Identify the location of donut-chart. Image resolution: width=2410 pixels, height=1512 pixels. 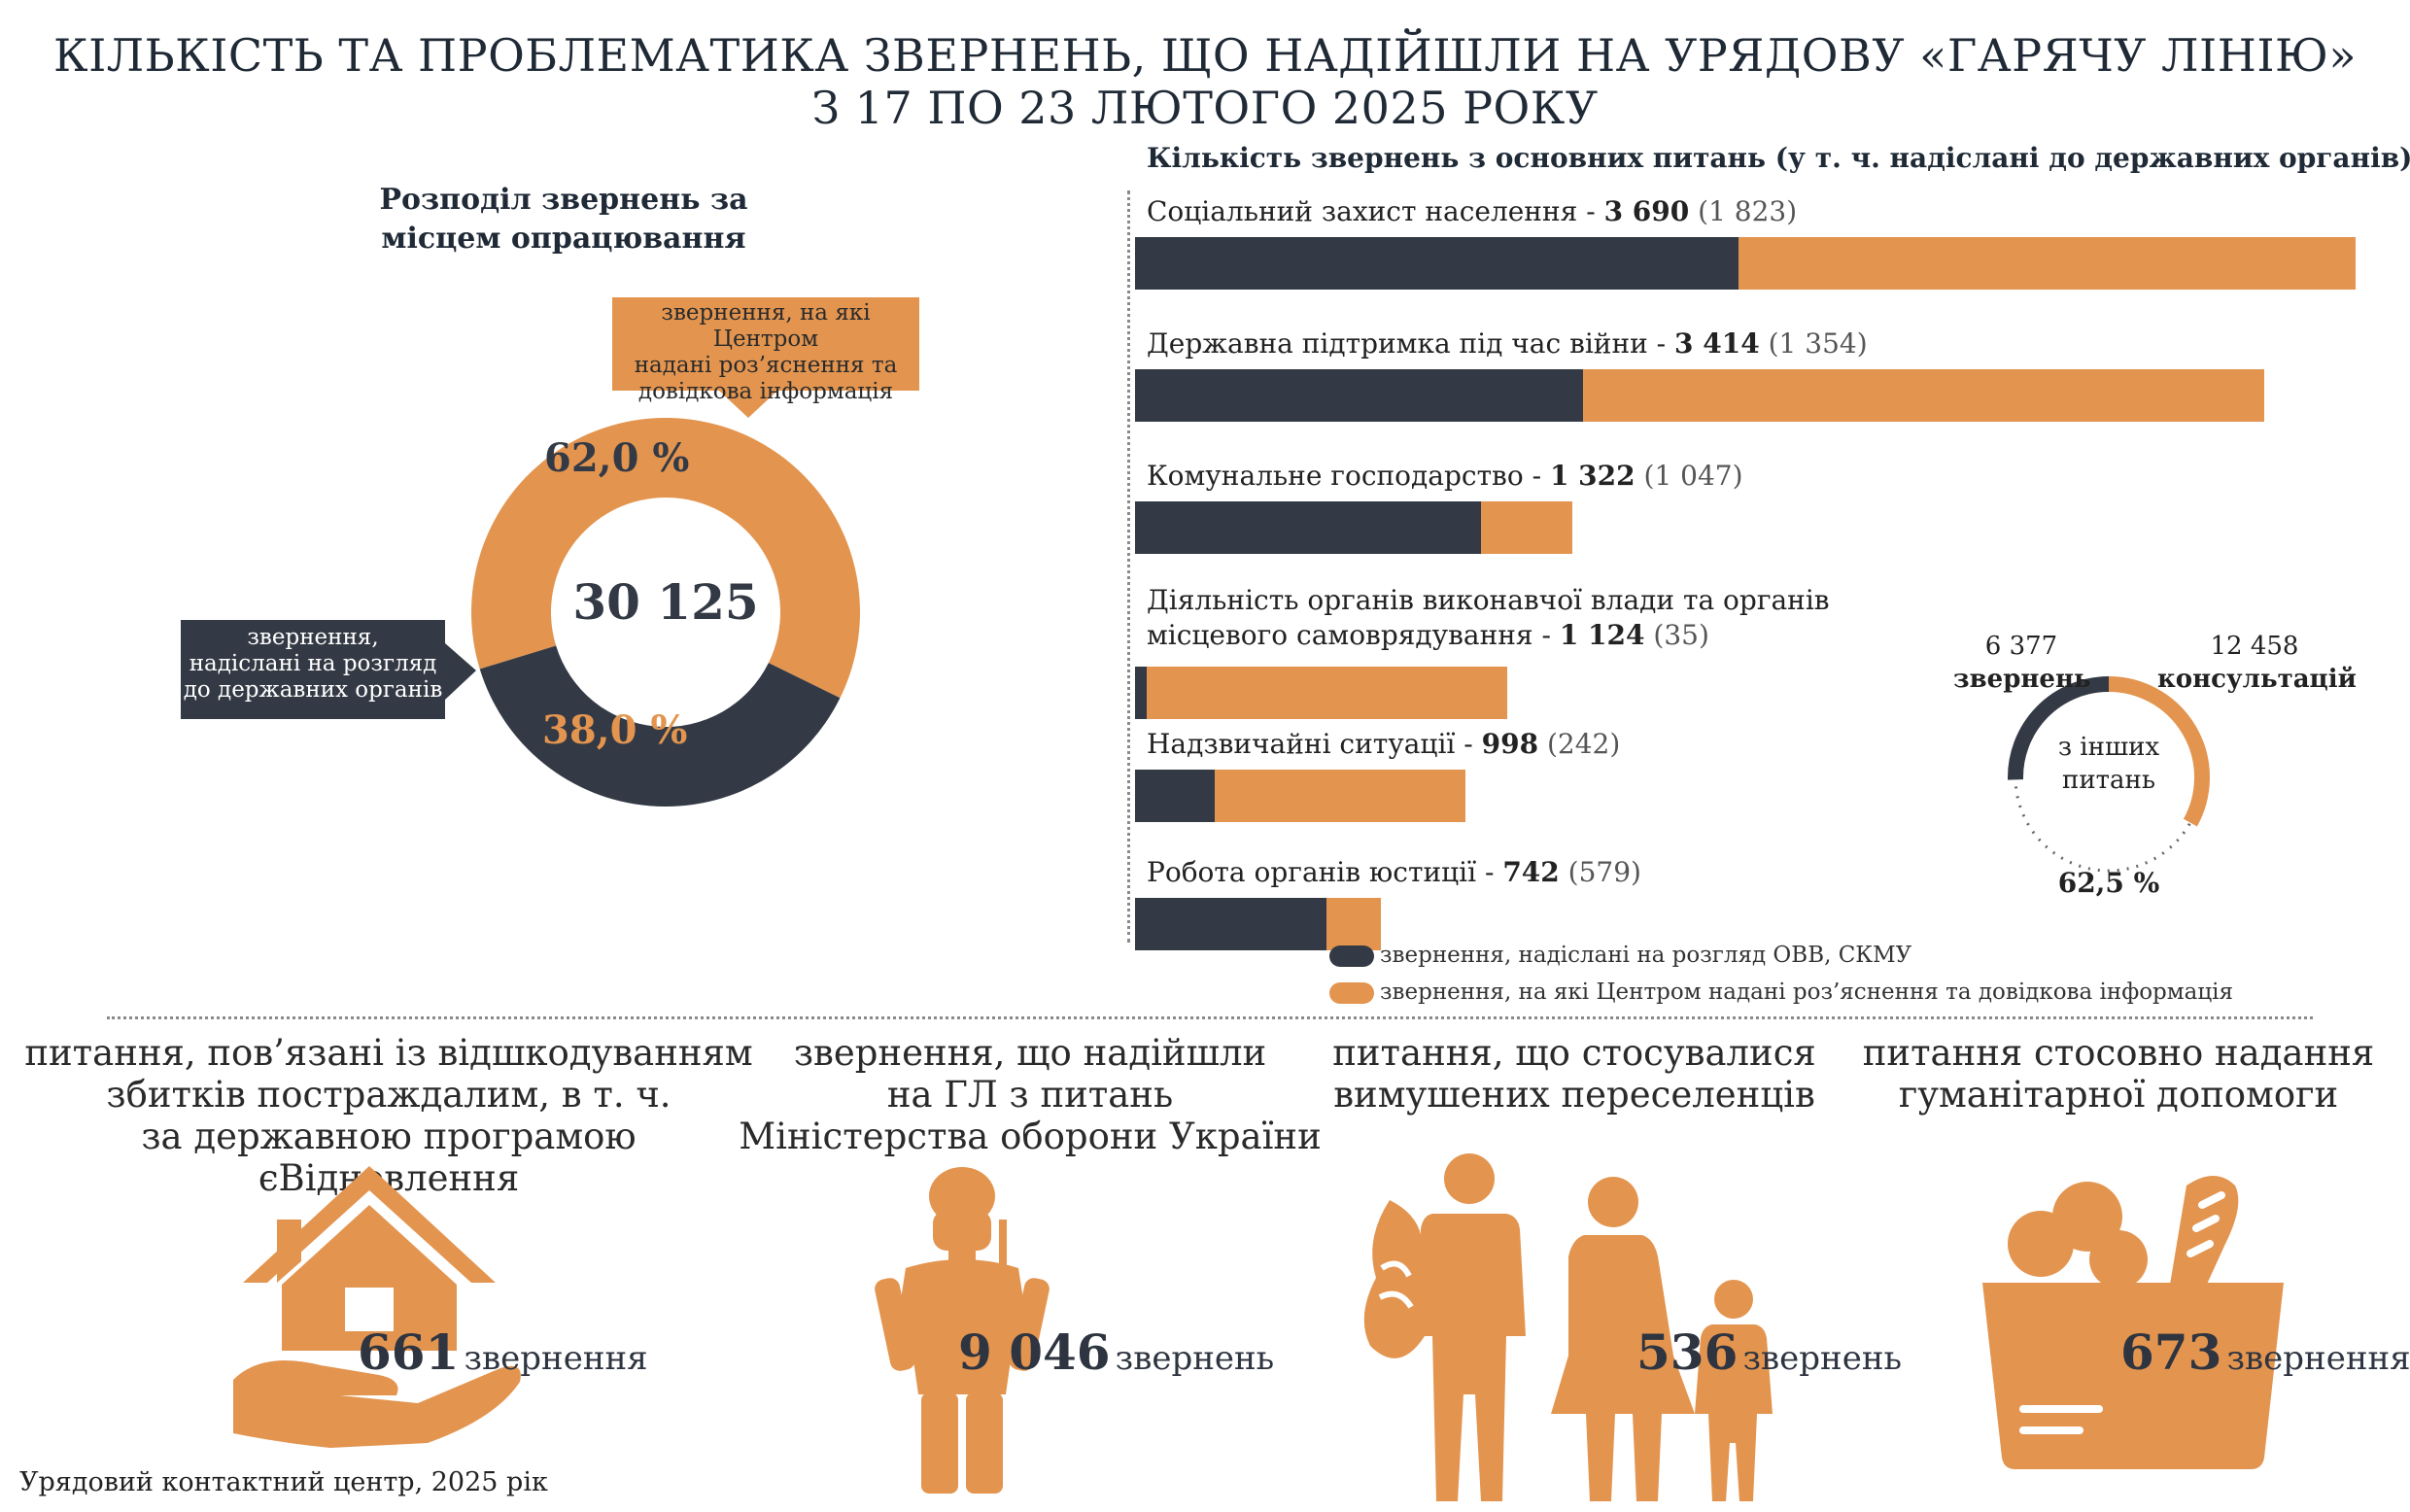
(550, 552).